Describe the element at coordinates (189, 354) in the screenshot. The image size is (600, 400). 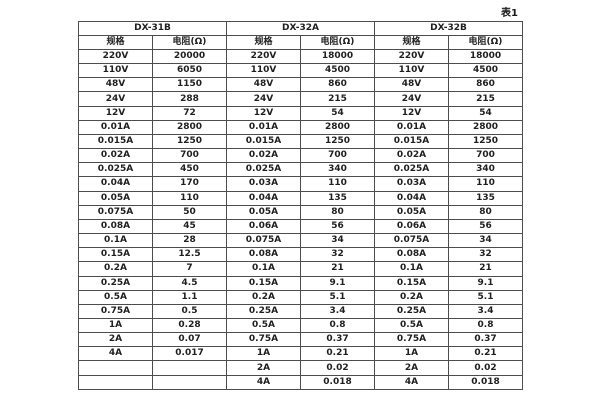
I see `resistance-cell: 0.017` at that location.